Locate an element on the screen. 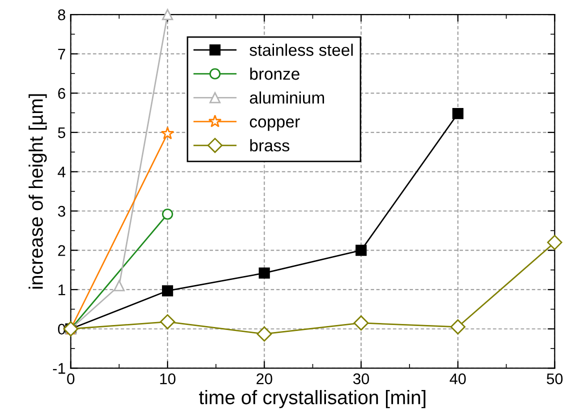 The image size is (566, 416). legend-label: brass is located at coordinates (270, 145).